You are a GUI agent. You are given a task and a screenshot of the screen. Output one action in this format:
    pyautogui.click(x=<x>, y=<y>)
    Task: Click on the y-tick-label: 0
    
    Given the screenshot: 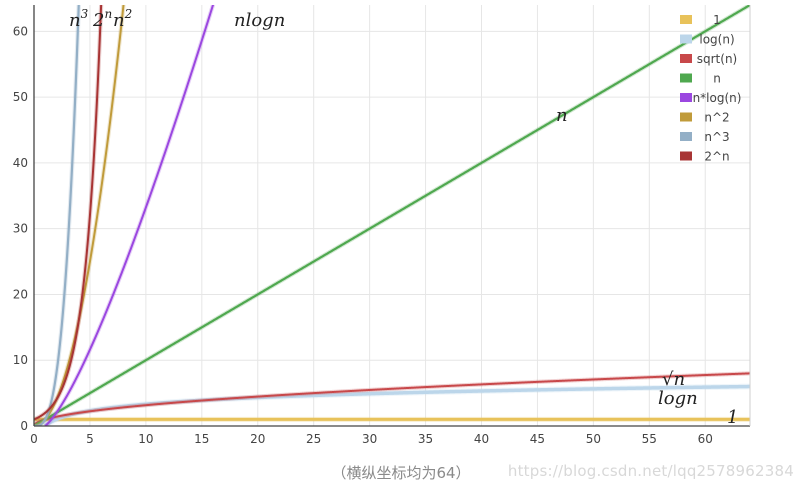 What is the action you would take?
    pyautogui.click(x=24, y=426)
    